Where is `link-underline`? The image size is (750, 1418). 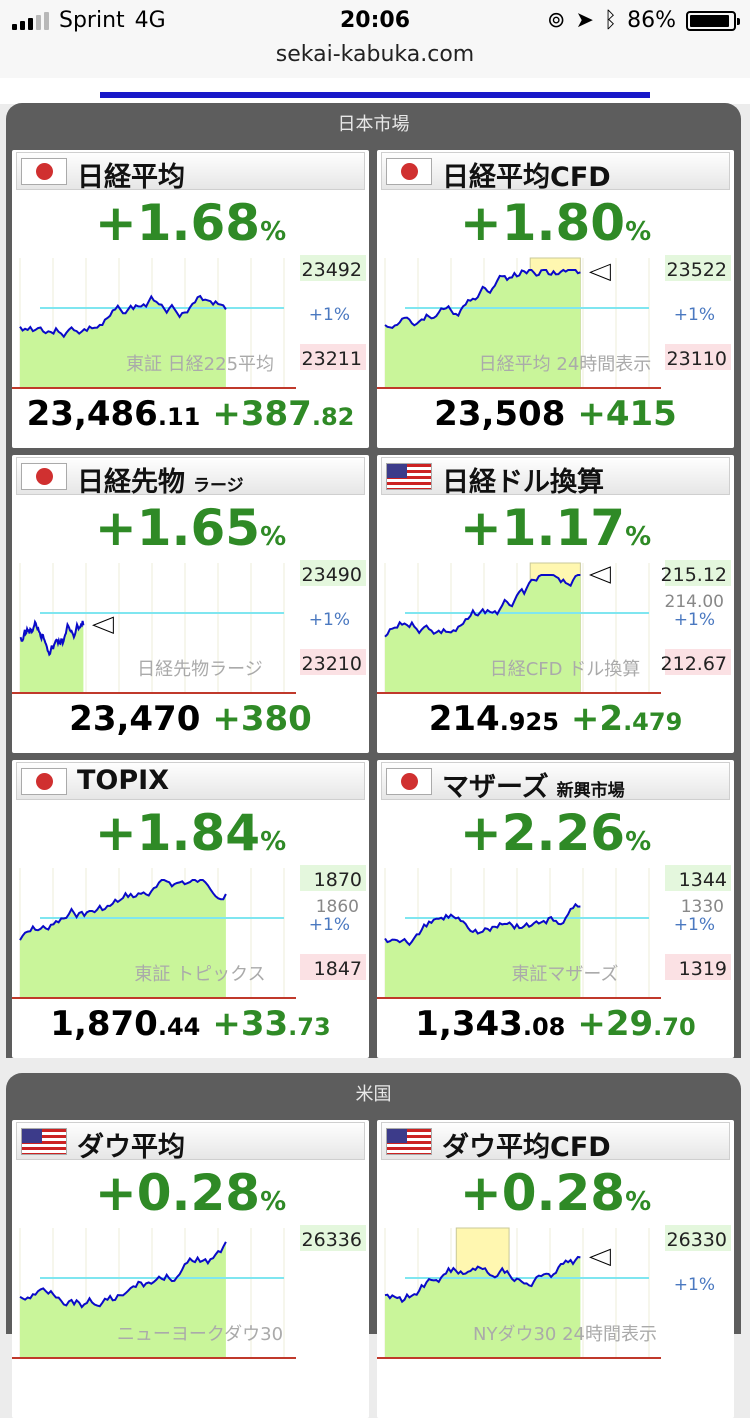
link-underline is located at coordinates (375, 88).